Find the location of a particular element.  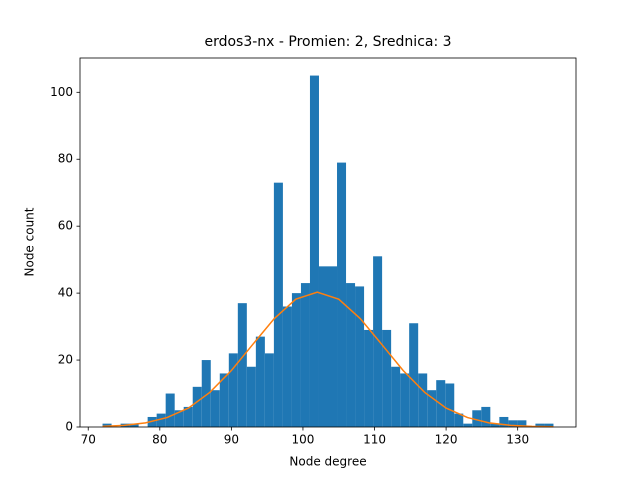

x-tick-label: 130 is located at coordinates (517, 440).